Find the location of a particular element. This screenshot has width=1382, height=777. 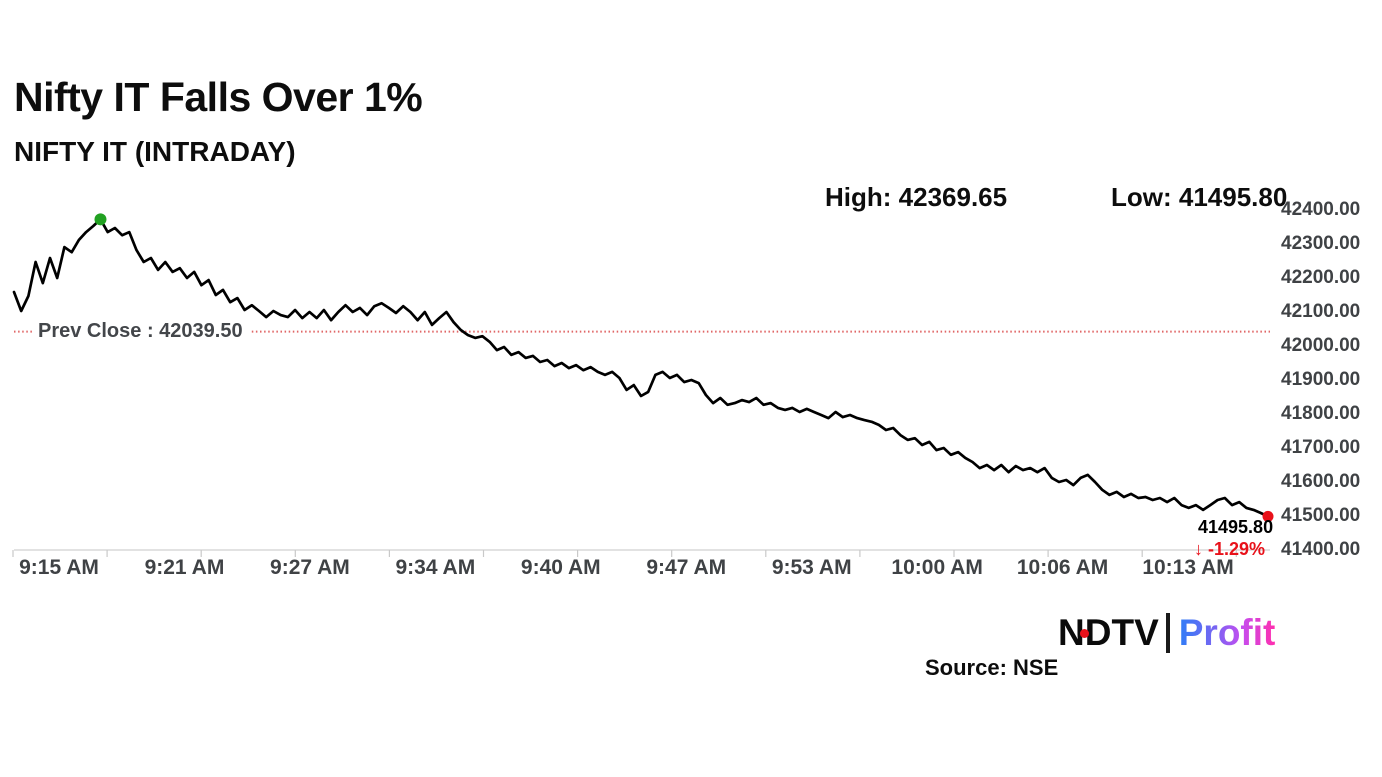

y-axis-label: 42000.00 is located at coordinates (1321, 345).